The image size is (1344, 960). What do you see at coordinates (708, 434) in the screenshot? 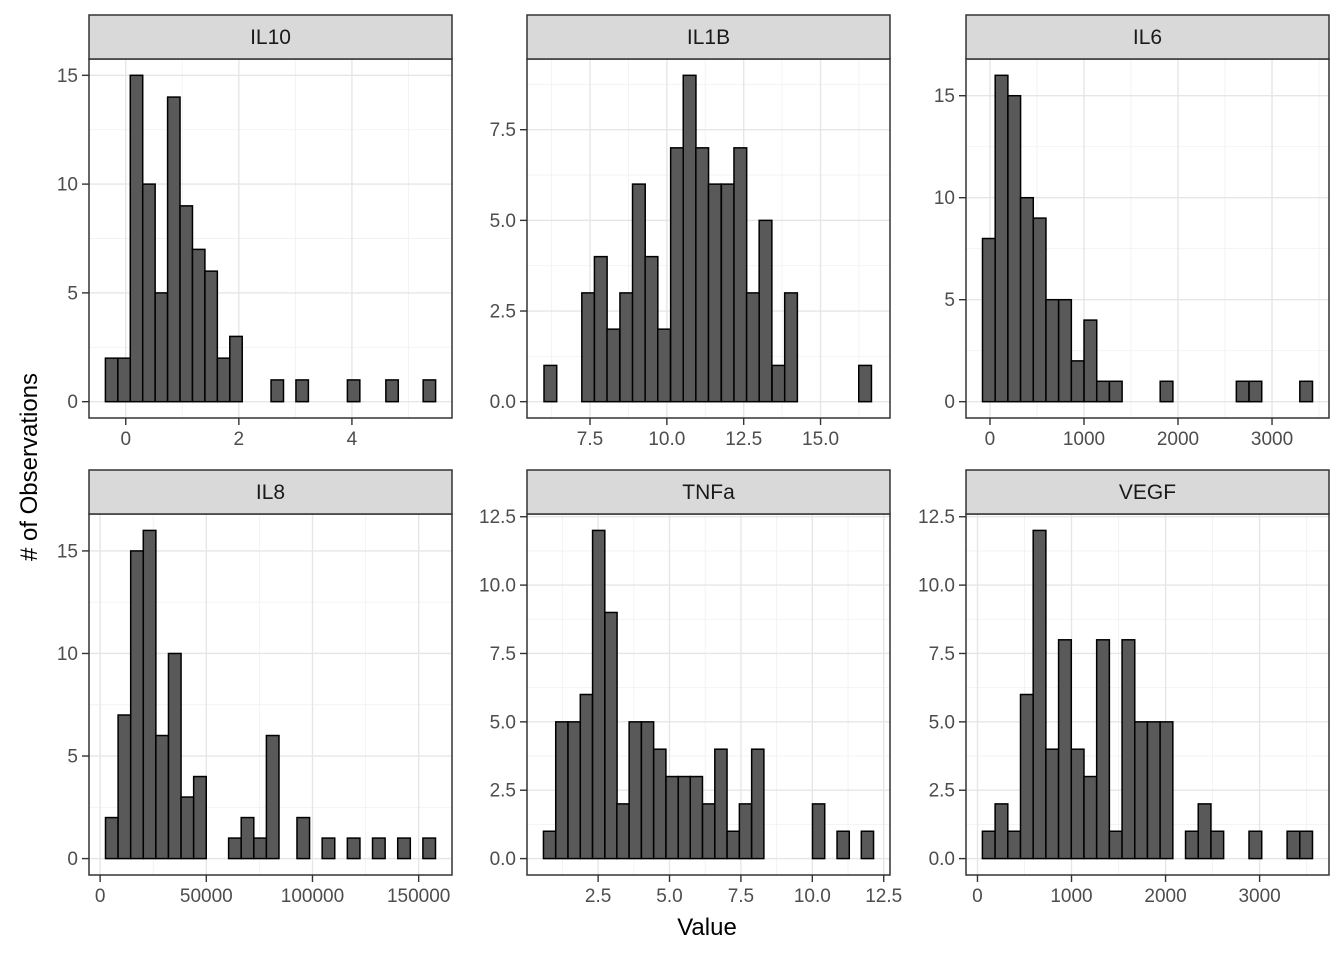
I see `x-axis: 7.5 10.0 12.5 15.0` at bounding box center [708, 434].